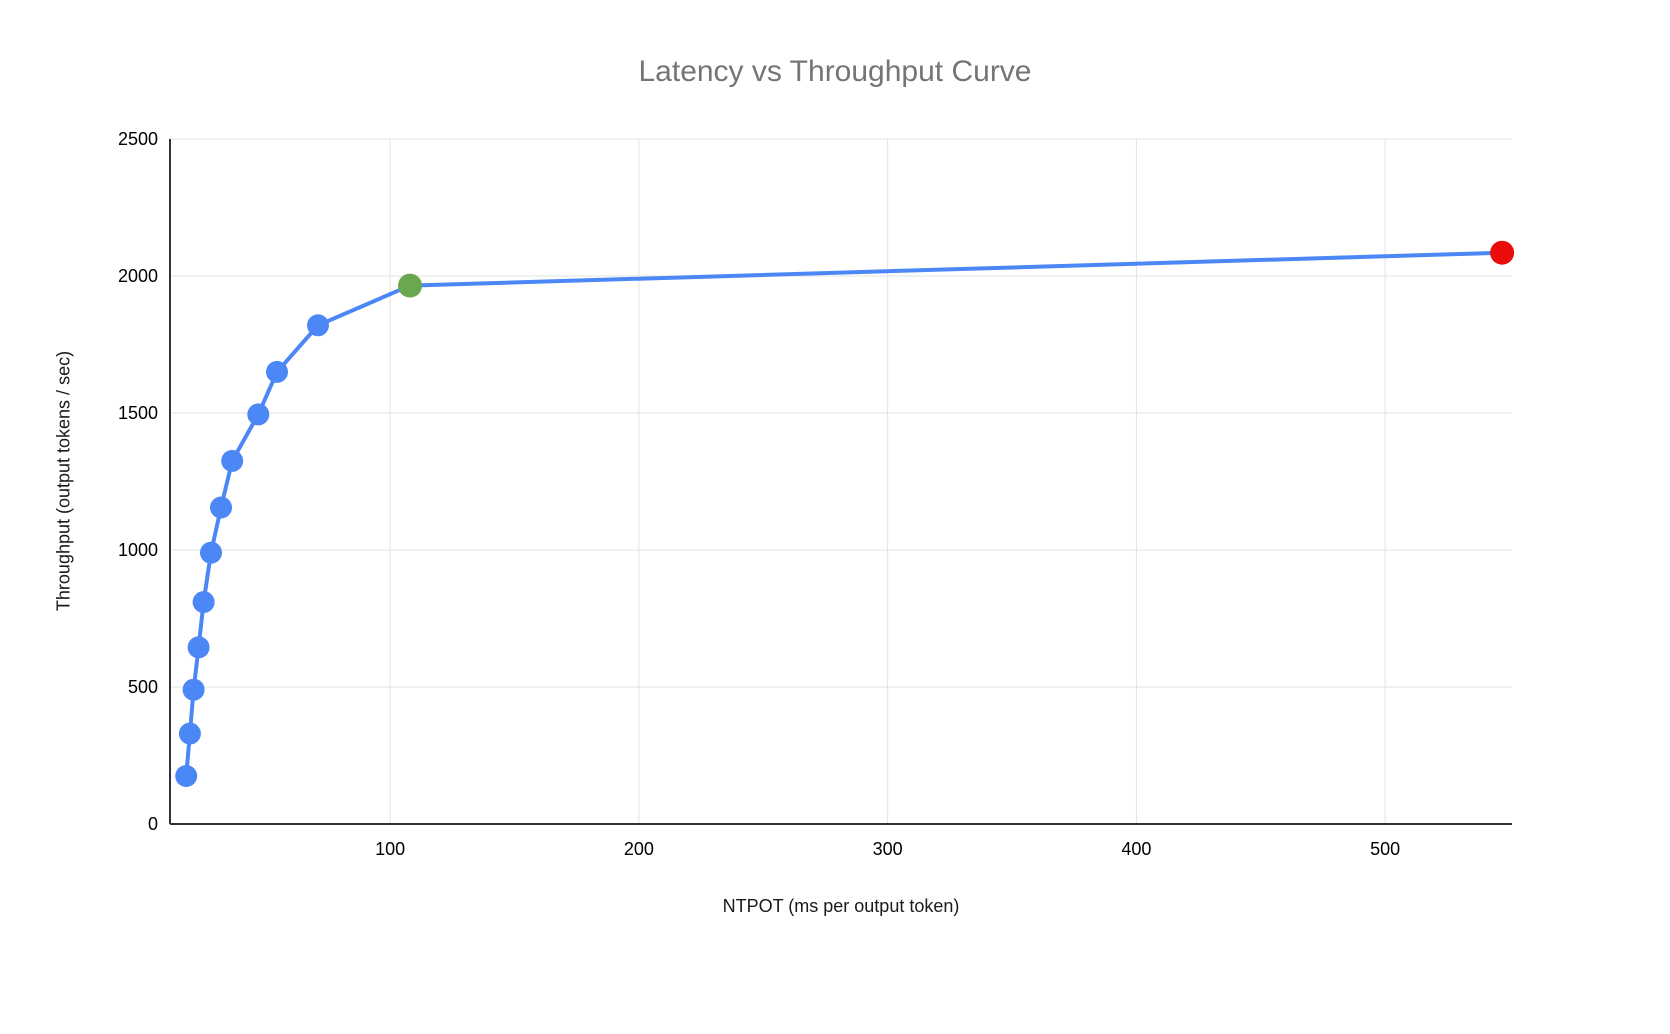 This screenshot has height=1034, width=1670. I want to click on y-tick-label: 0, so click(153, 824).